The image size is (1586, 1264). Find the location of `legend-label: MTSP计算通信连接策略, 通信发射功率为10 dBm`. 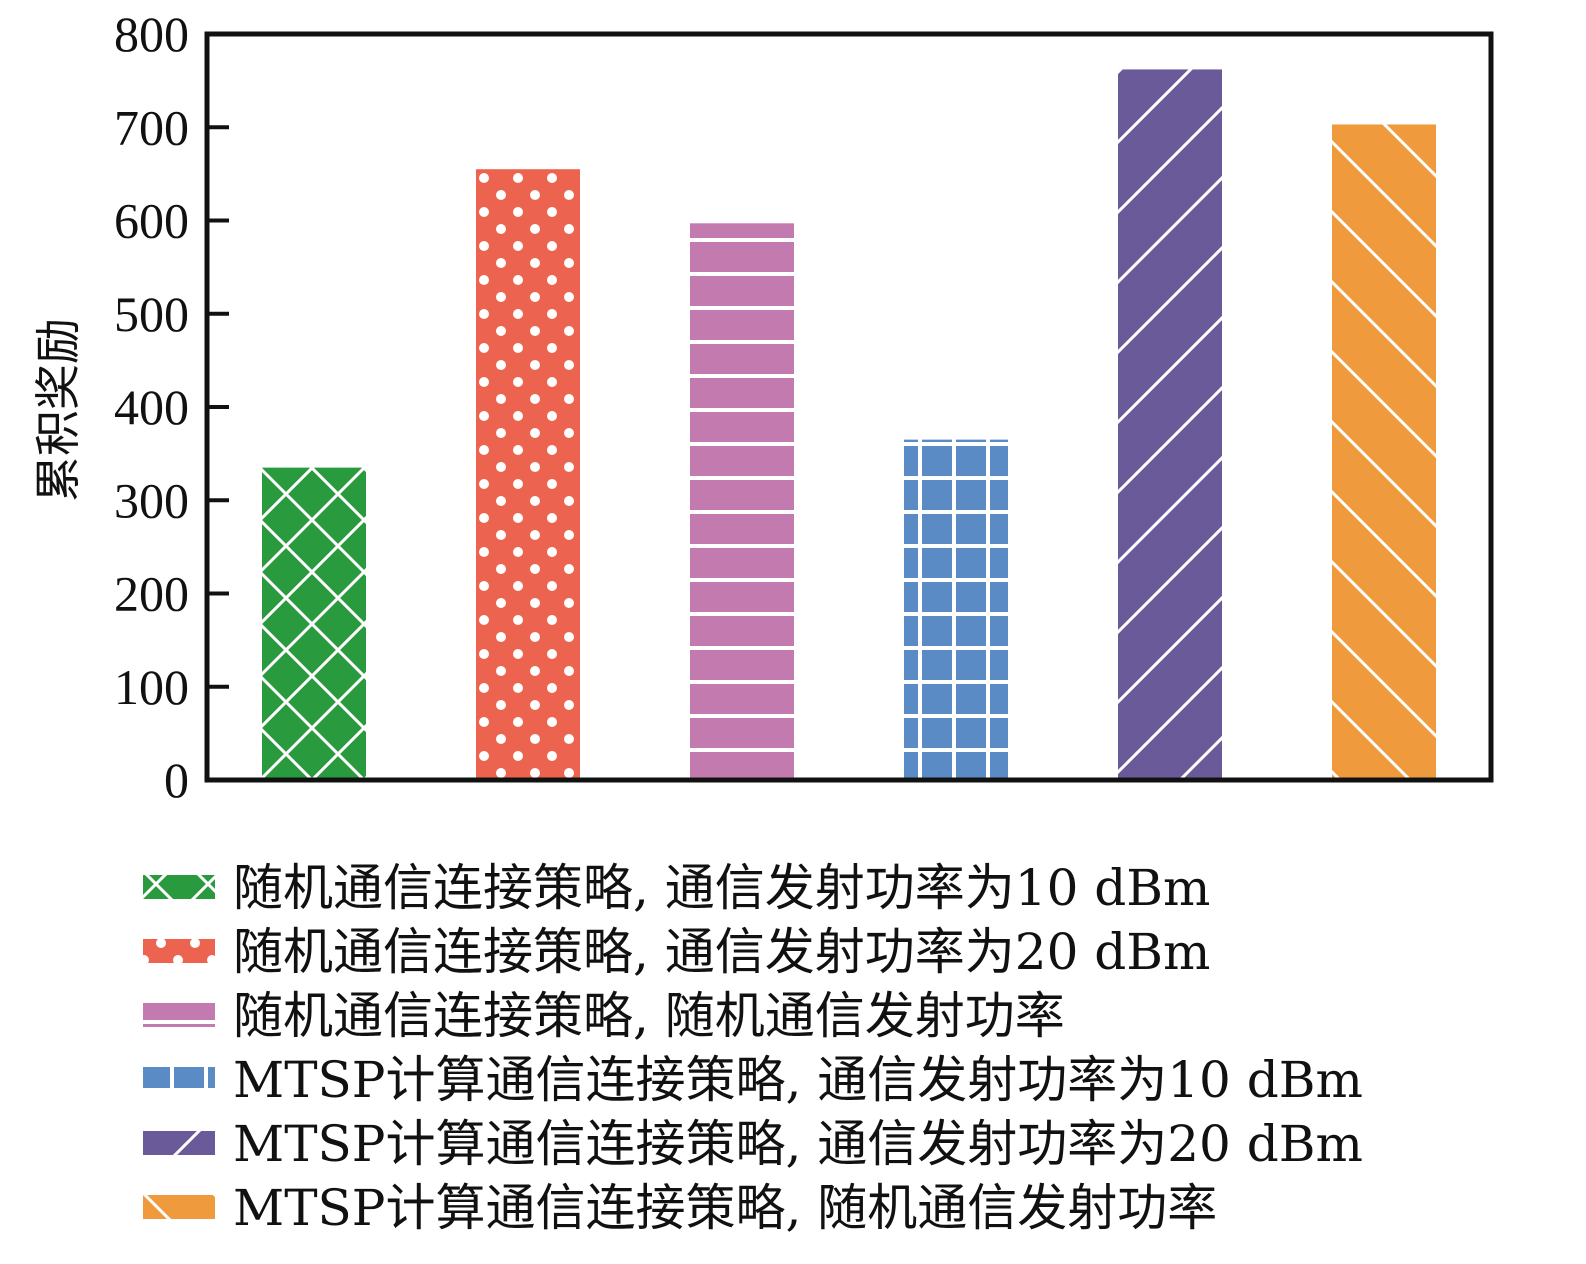

legend-label: MTSP计算通信连接策略, 通信发射功率为10 dBm is located at coordinates (798, 1080).